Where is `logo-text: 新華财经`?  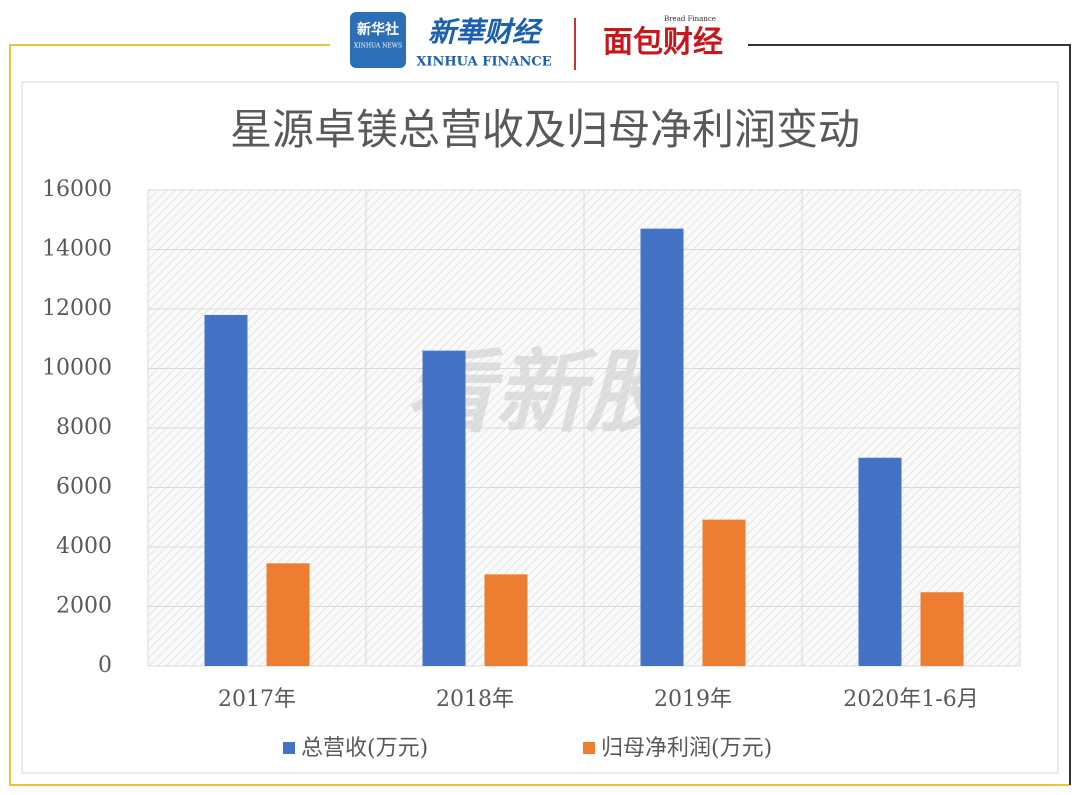 logo-text: 新華财经 is located at coordinates (486, 32).